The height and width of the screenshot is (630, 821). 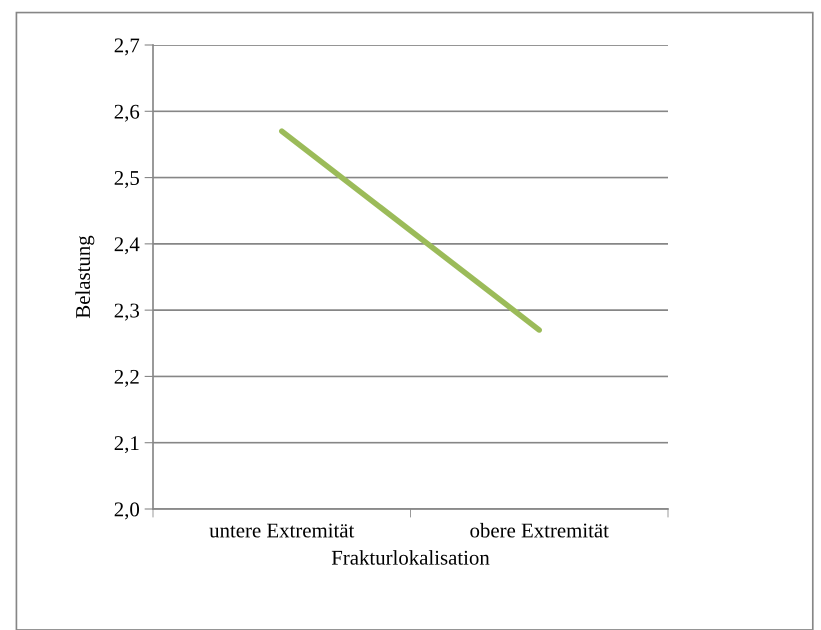 I want to click on y-tick-label: 2,5, so click(x=126, y=179).